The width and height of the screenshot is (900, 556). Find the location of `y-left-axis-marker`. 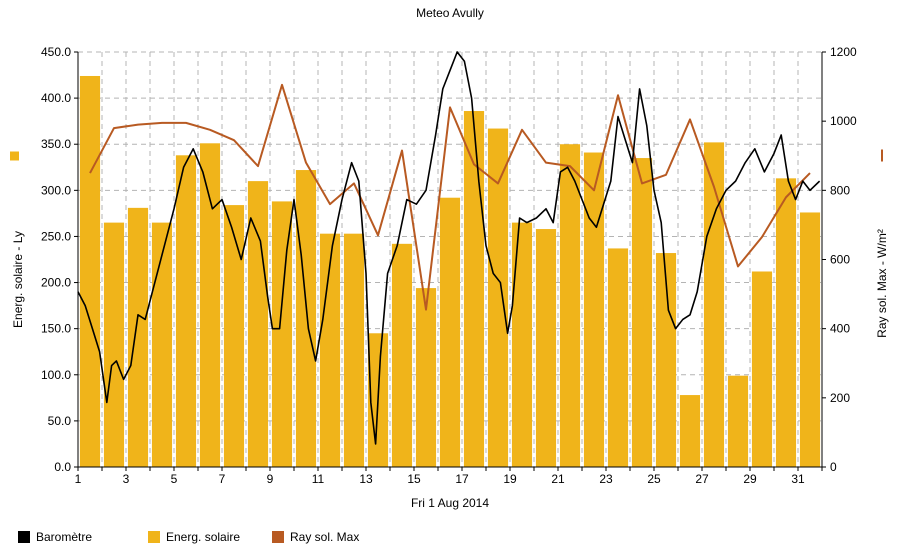

y-left-axis-marker is located at coordinates (14, 156).